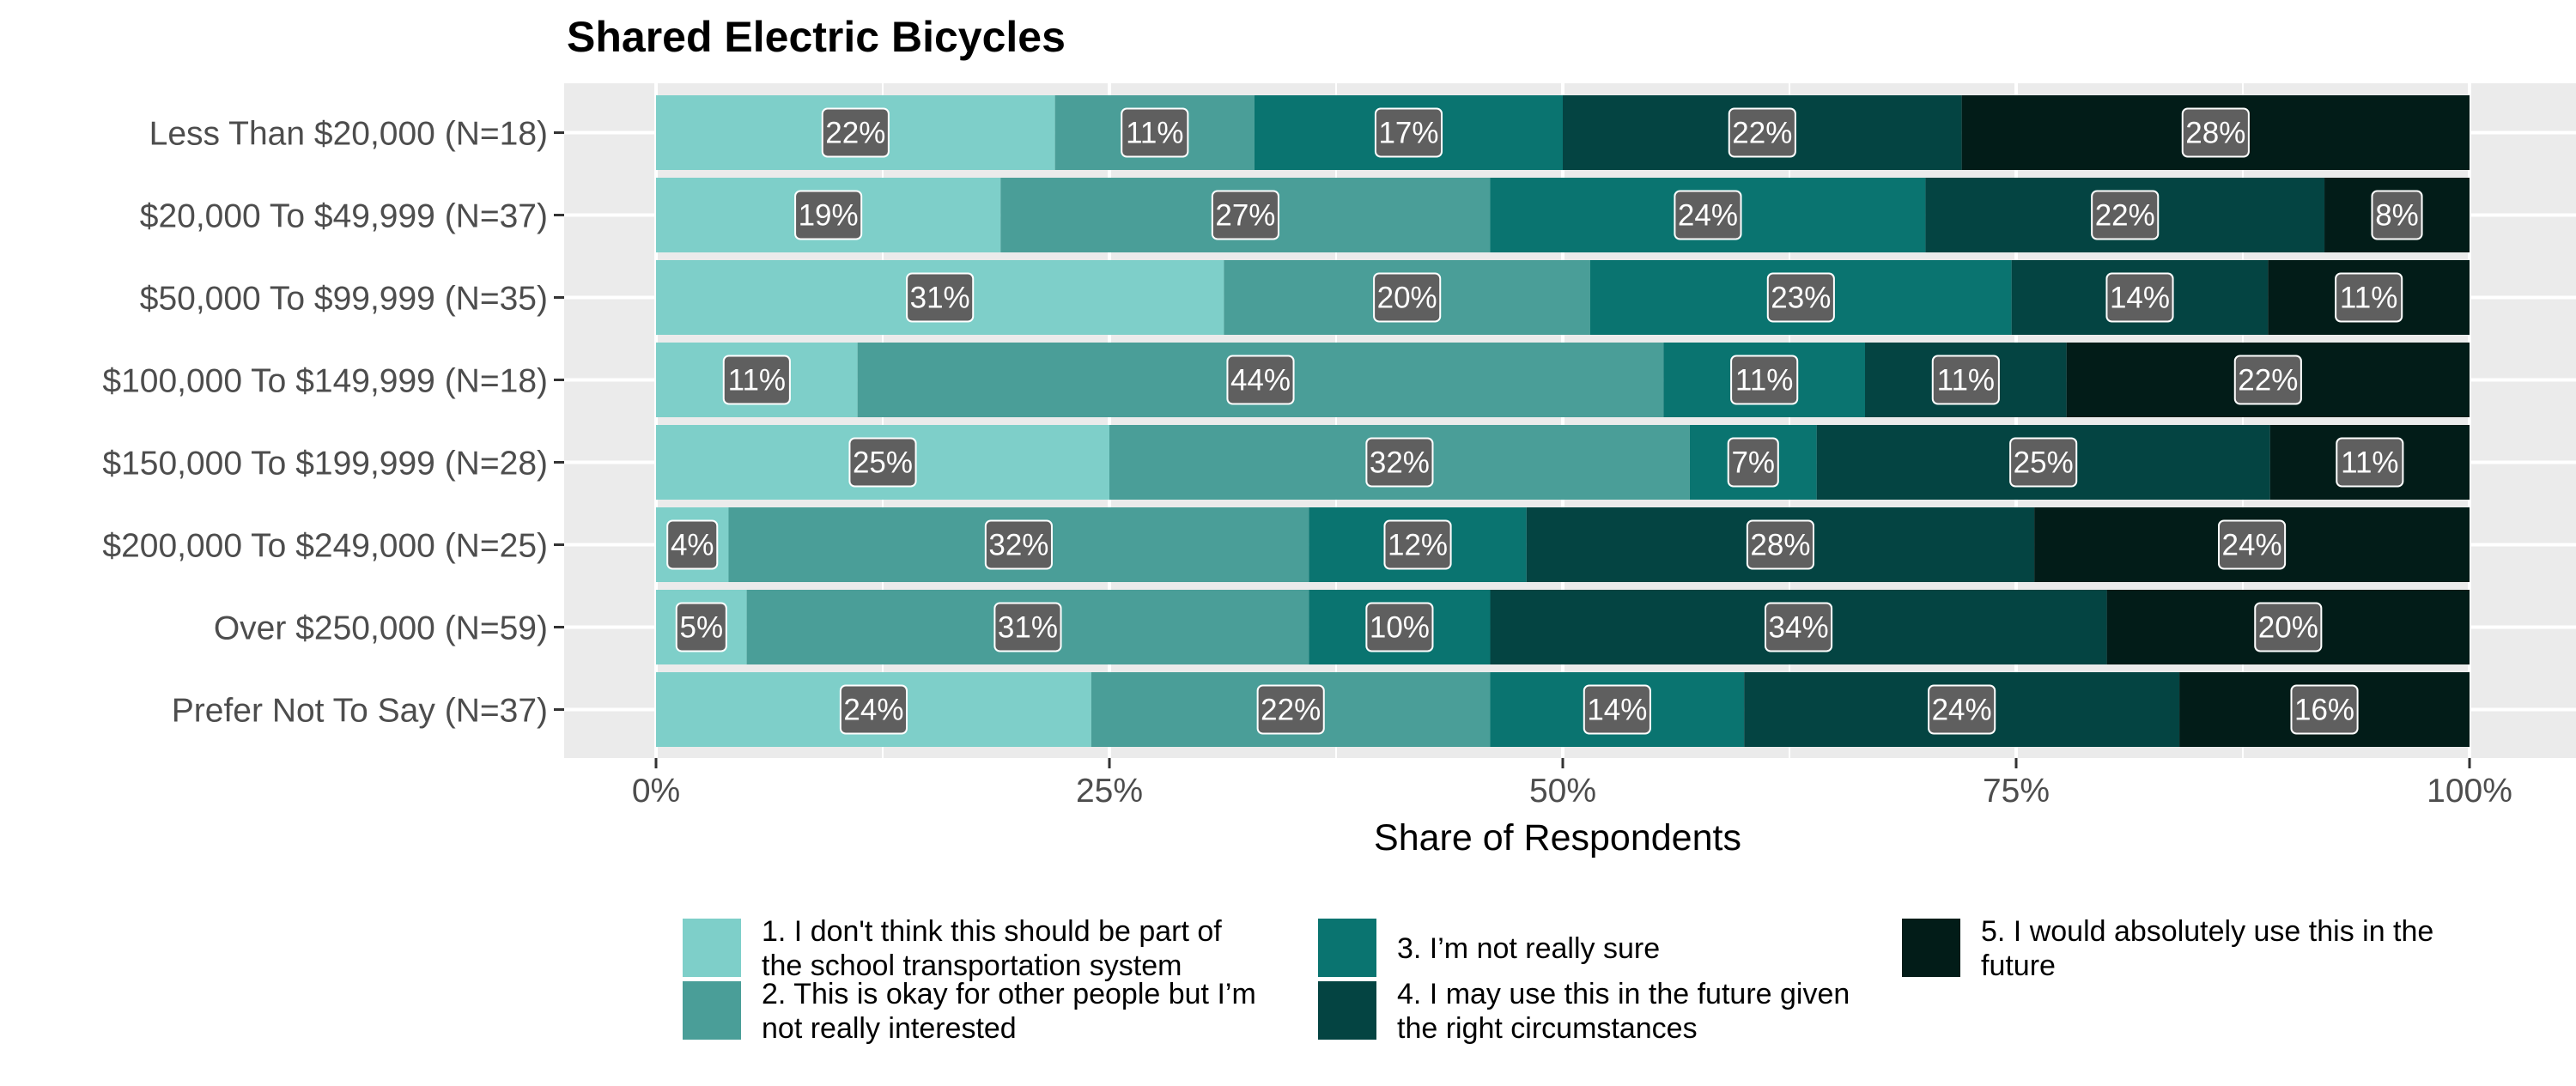 The width and height of the screenshot is (2576, 1086). I want to click on data-label: 8%, so click(2397, 215).